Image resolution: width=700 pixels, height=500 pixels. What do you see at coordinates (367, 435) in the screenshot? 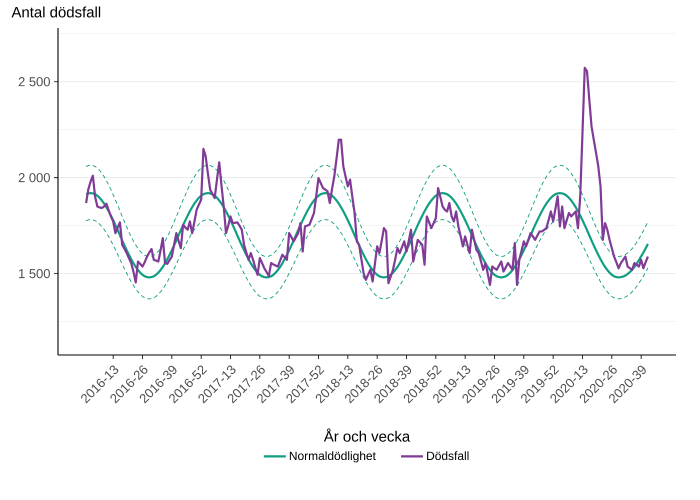
I see `x-axis-title: År och vecka` at bounding box center [367, 435].